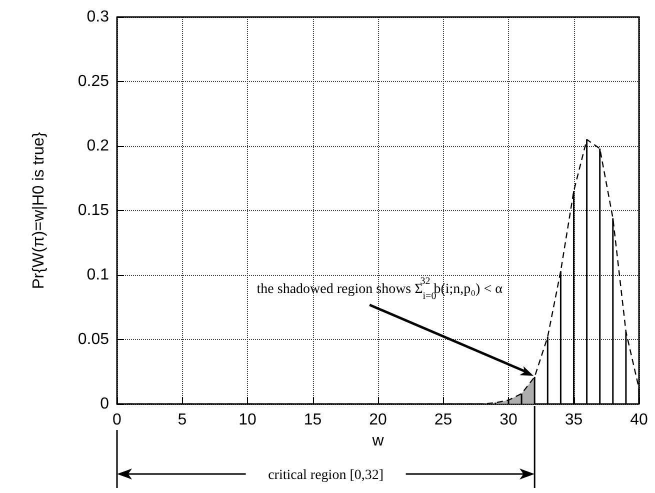 Image resolution: width=655 pixels, height=493 pixels. What do you see at coordinates (39, 210) in the screenshot?
I see `y-axis-title: Pr{W(π)=w|H0 is true}` at bounding box center [39, 210].